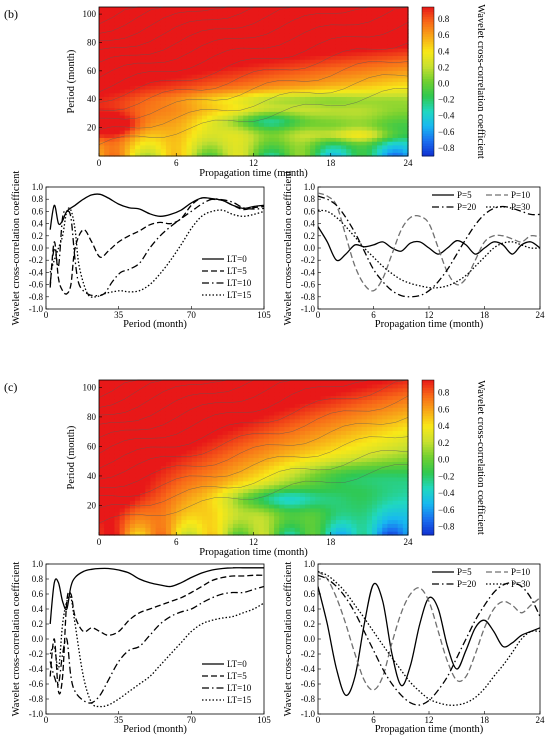 Image resolution: width=550 pixels, height=741 pixels. What do you see at coordinates (16, 248) in the screenshot?
I see `y-axis-label: Wavelet cross-correlation coefficient` at bounding box center [16, 248].